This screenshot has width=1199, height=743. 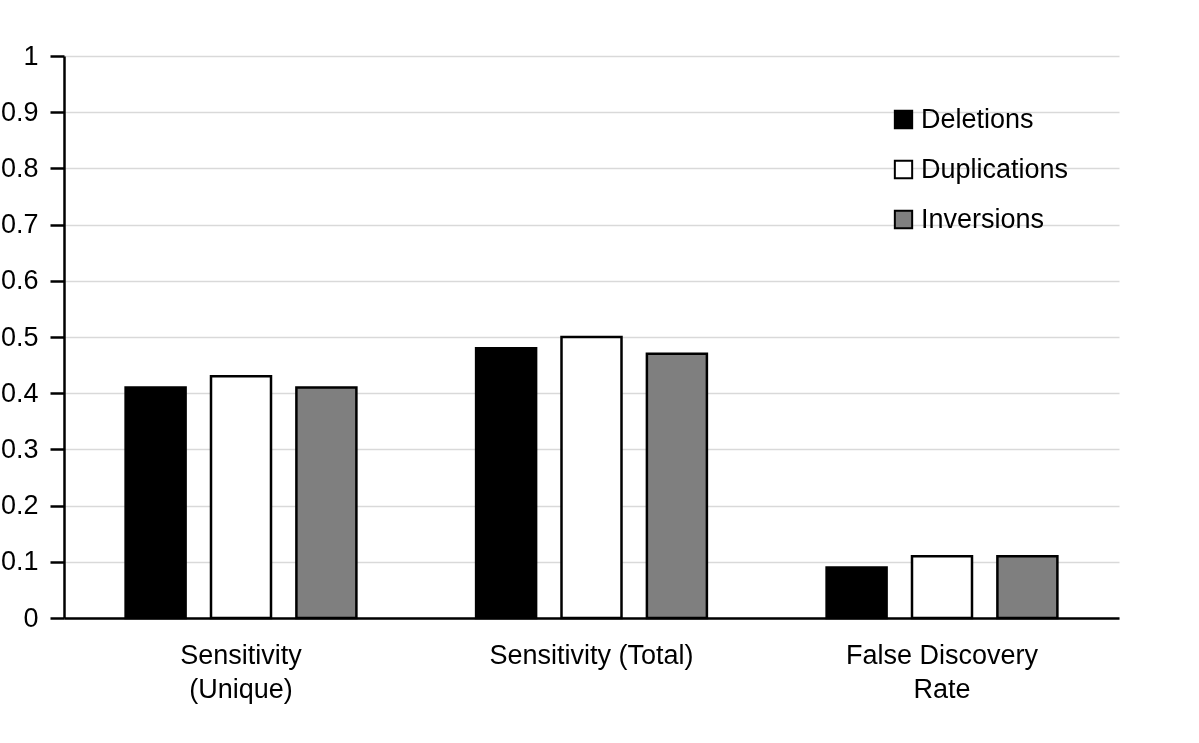 I want to click on legend-label: Duplications, so click(x=995, y=168).